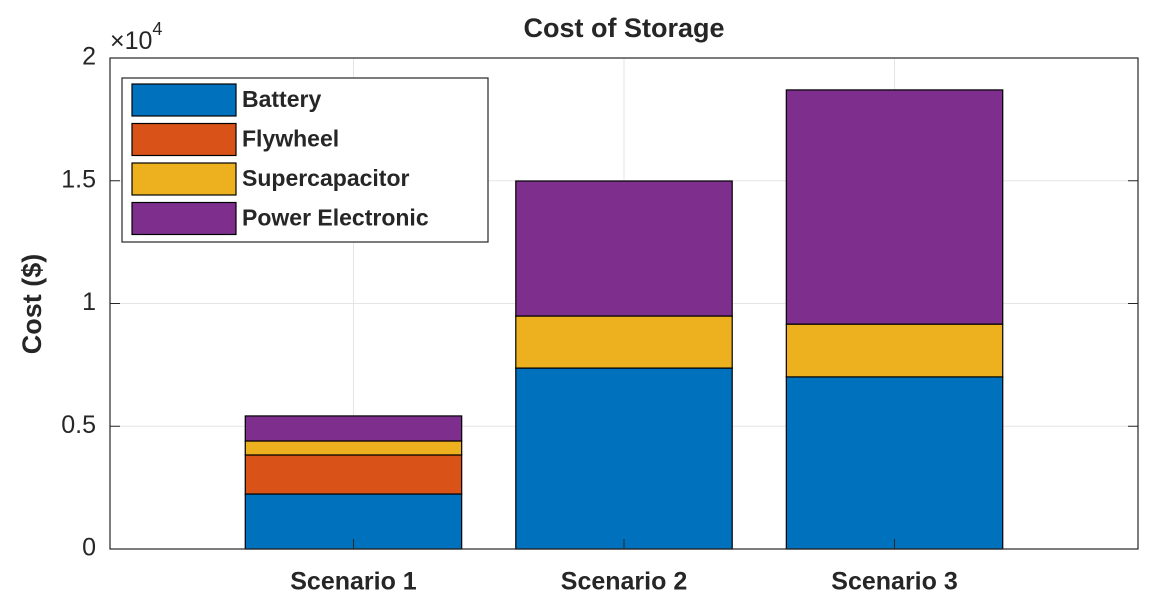 This screenshot has height=606, width=1154. Describe the element at coordinates (290, 139) in the screenshot. I see `legend-label: Flywheel` at that location.